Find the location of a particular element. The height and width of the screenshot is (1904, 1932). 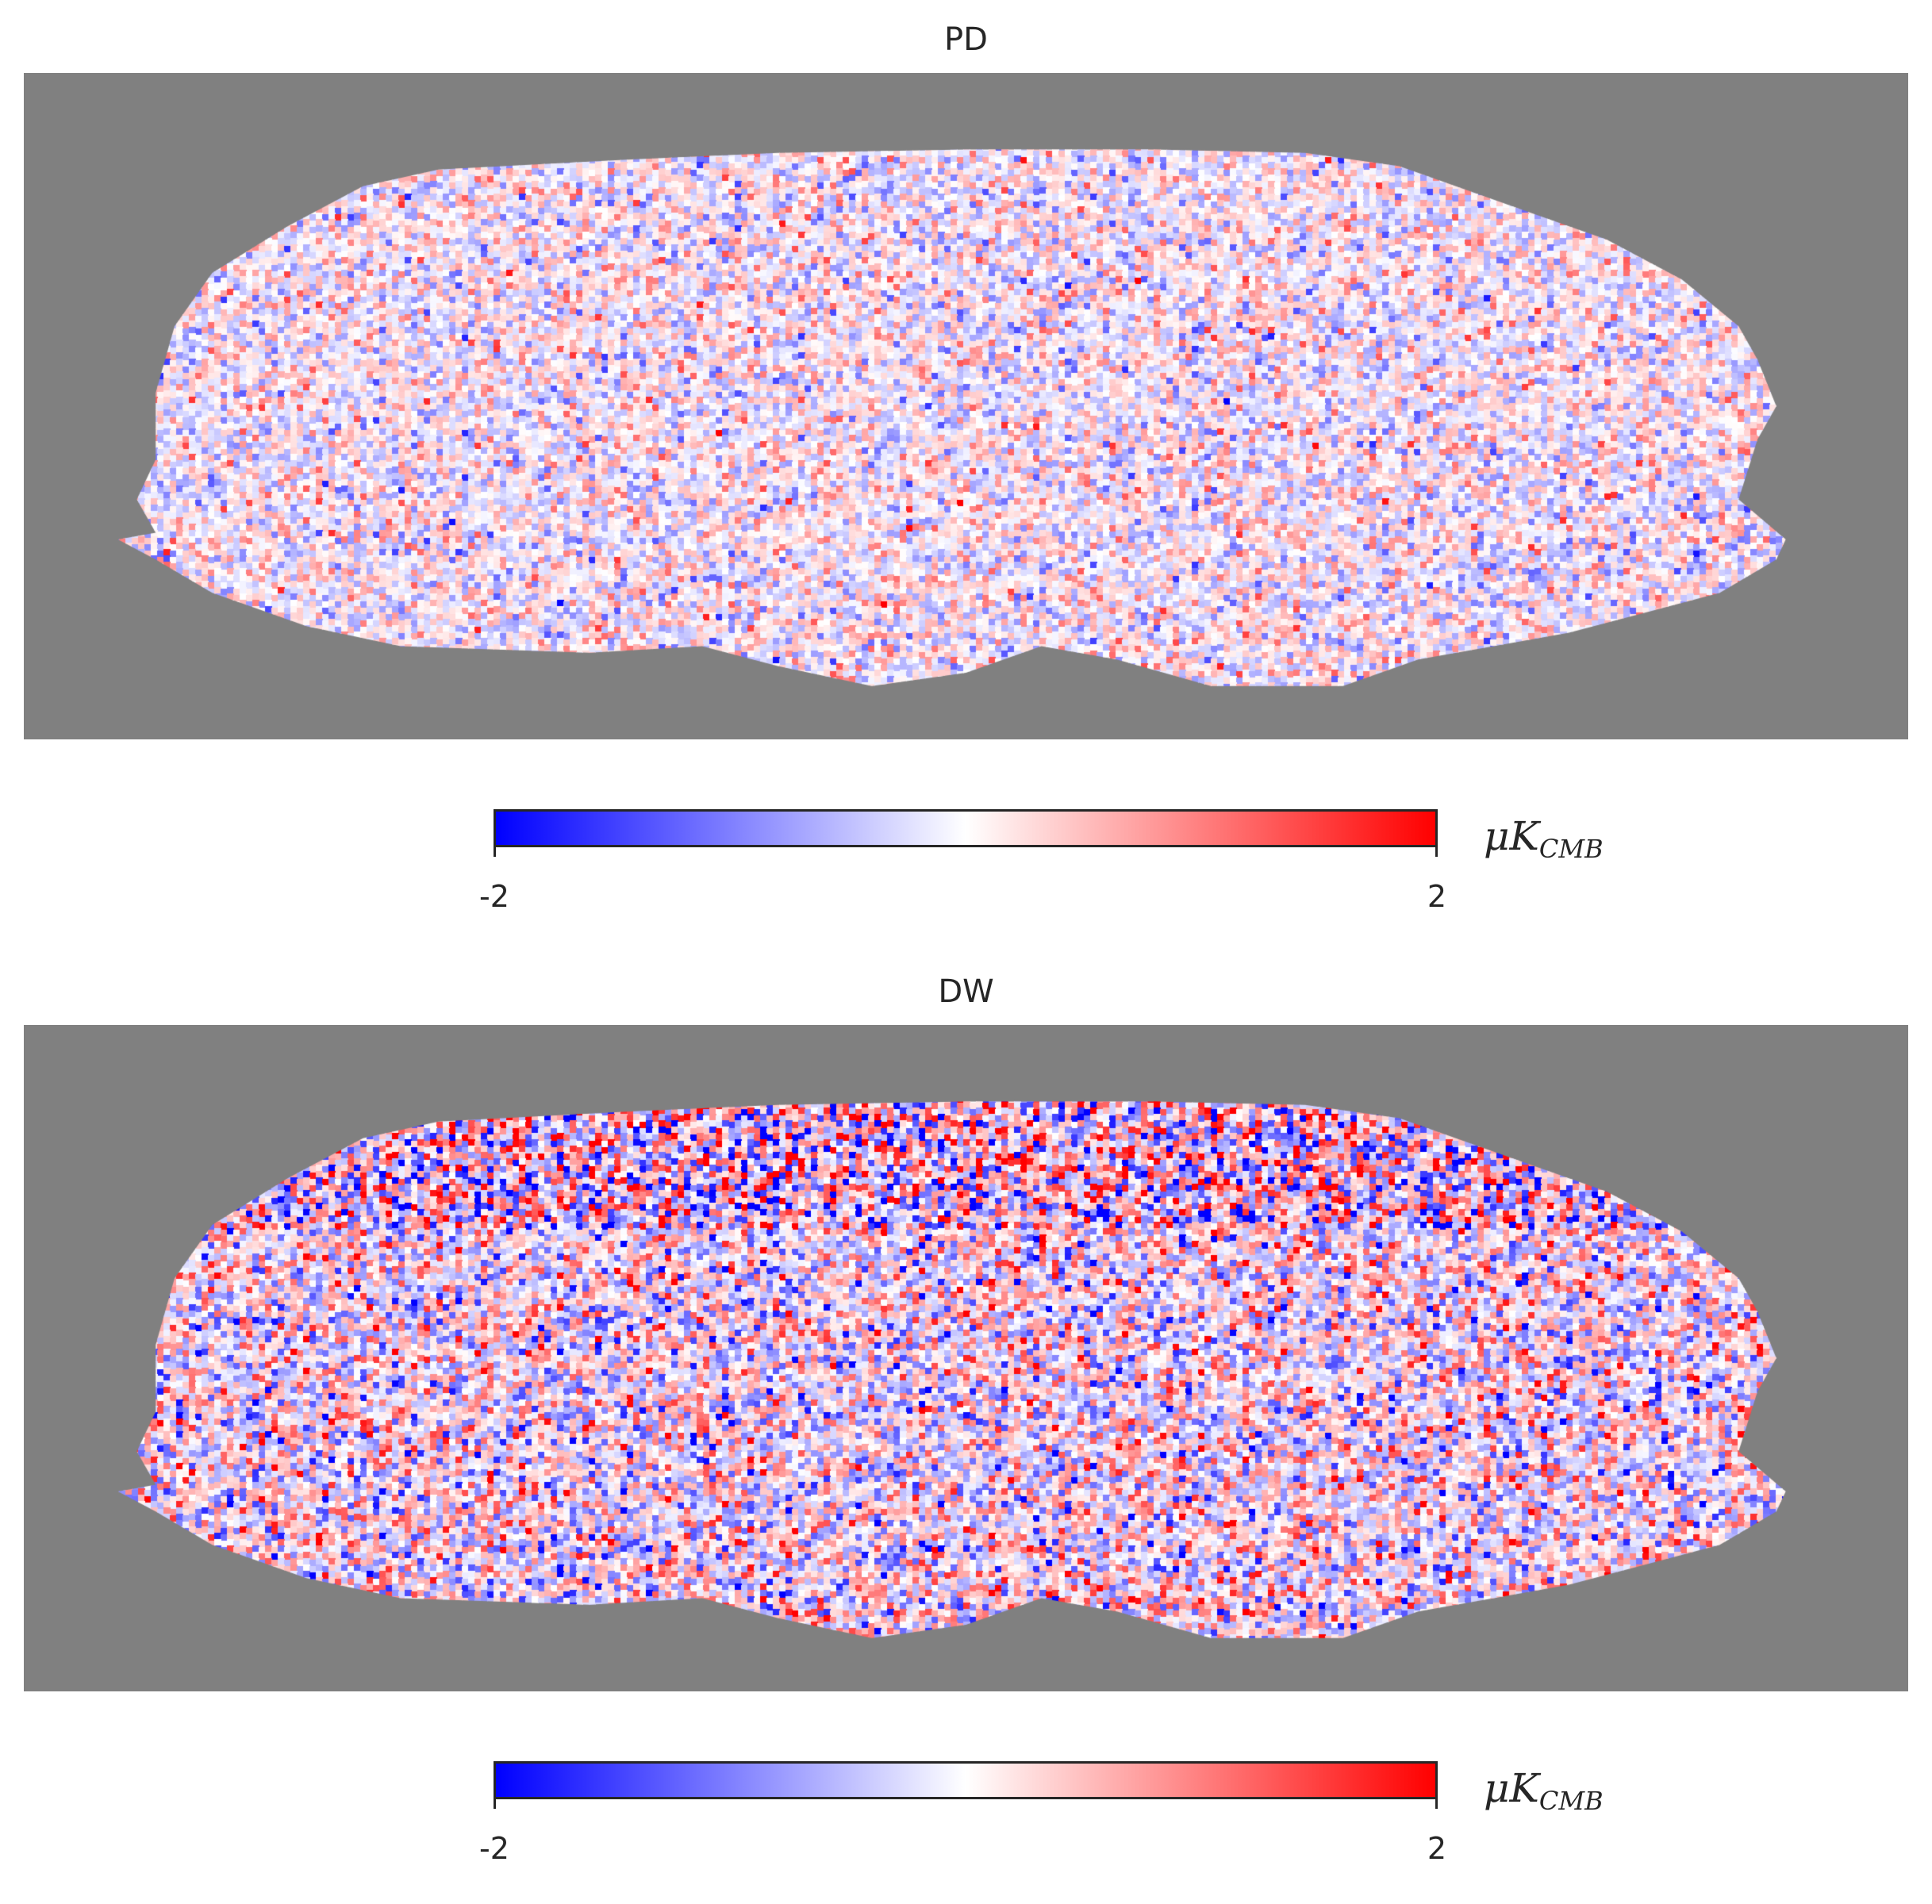

chart-title: DW is located at coordinates (966, 991).